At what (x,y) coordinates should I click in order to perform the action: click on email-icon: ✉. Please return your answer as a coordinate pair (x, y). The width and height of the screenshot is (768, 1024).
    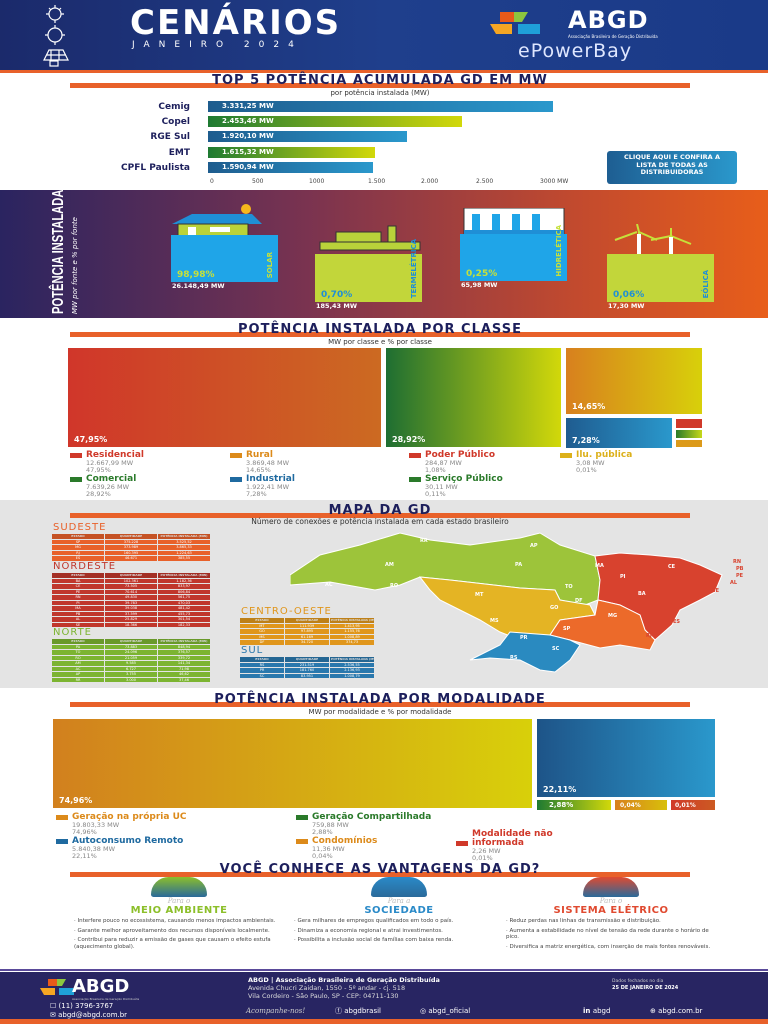
    Looking at the image, I should click on (54, 1015).